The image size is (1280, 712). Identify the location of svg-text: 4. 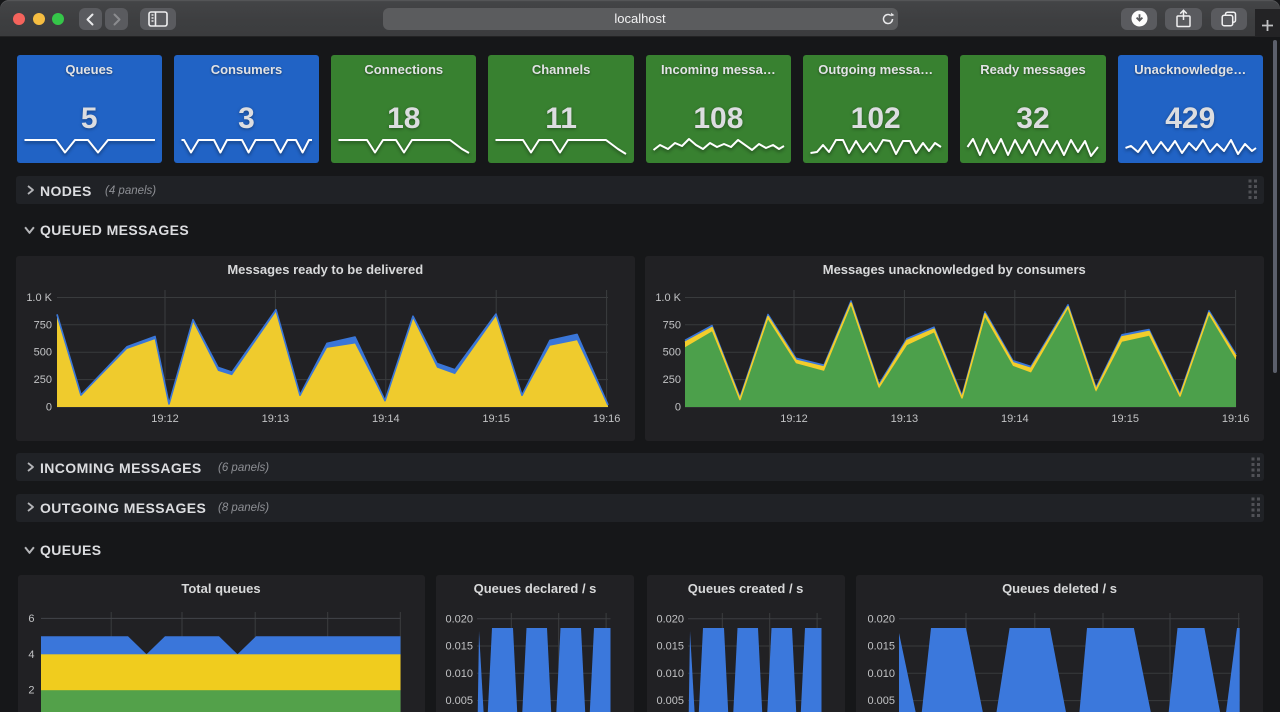
(31, 655).